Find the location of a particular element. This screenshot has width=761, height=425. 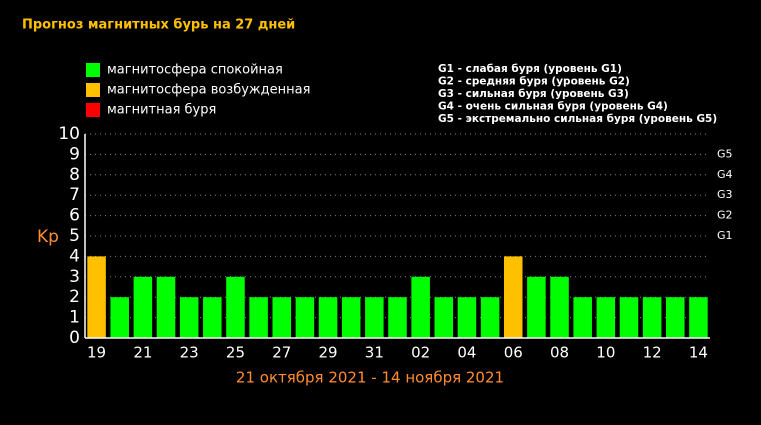

y-tick-label: 4 is located at coordinates (74, 256).